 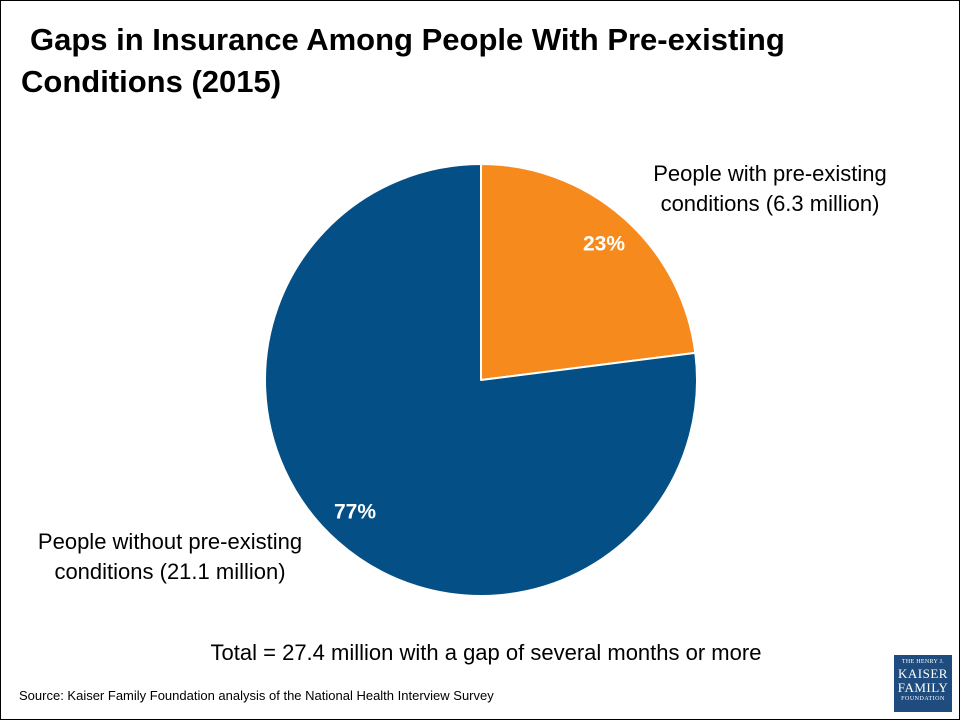 I want to click on slice-label-without-conditions-line-2: conditions (21.1 million), so click(x=170, y=571).